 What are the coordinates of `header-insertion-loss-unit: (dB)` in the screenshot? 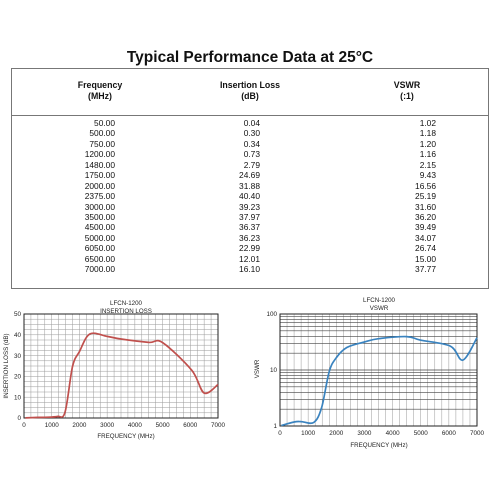 It's located at (250, 96).